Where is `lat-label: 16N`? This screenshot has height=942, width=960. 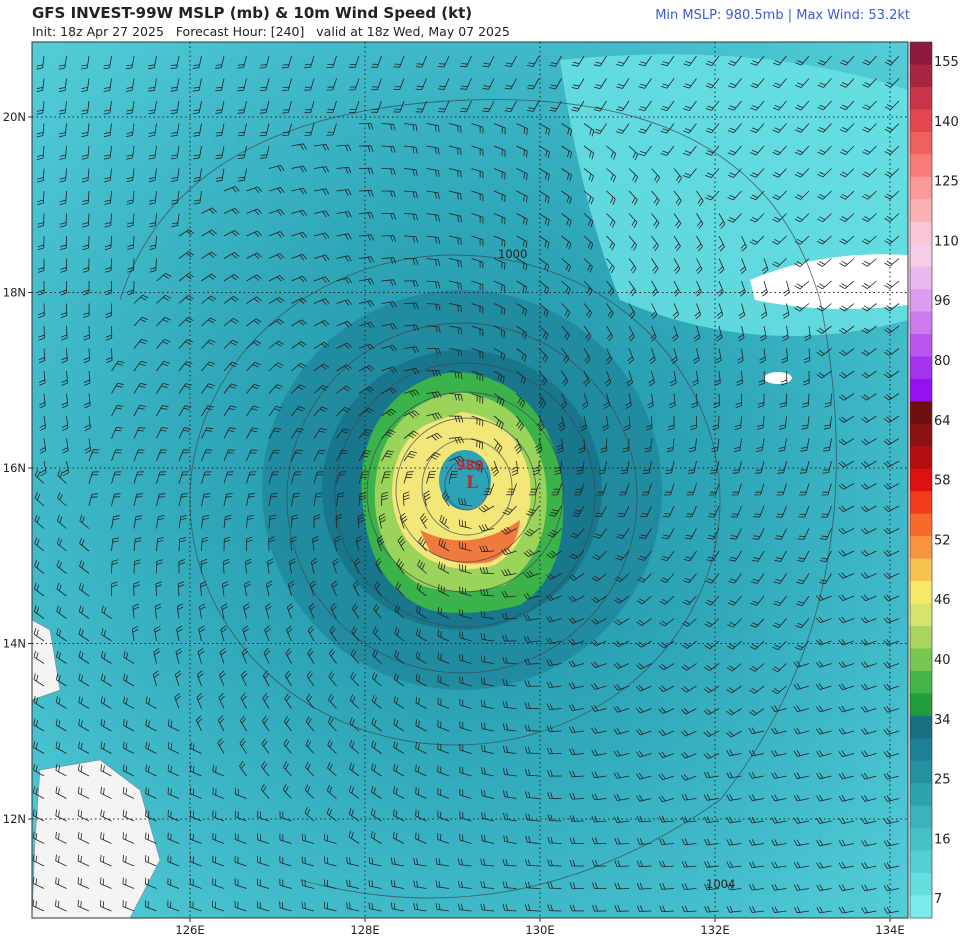 lat-label: 16N is located at coordinates (14, 468).